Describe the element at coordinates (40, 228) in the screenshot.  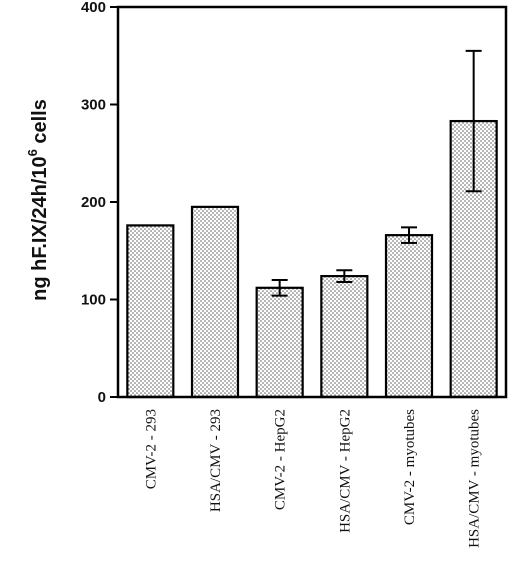
I see `y-axis-label-prefix: ng hF.IX/24h/10` at that location.